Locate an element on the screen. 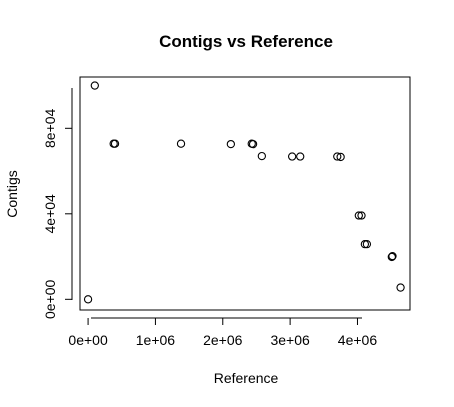  y-tick-label: 8e+04 is located at coordinates (50, 128).